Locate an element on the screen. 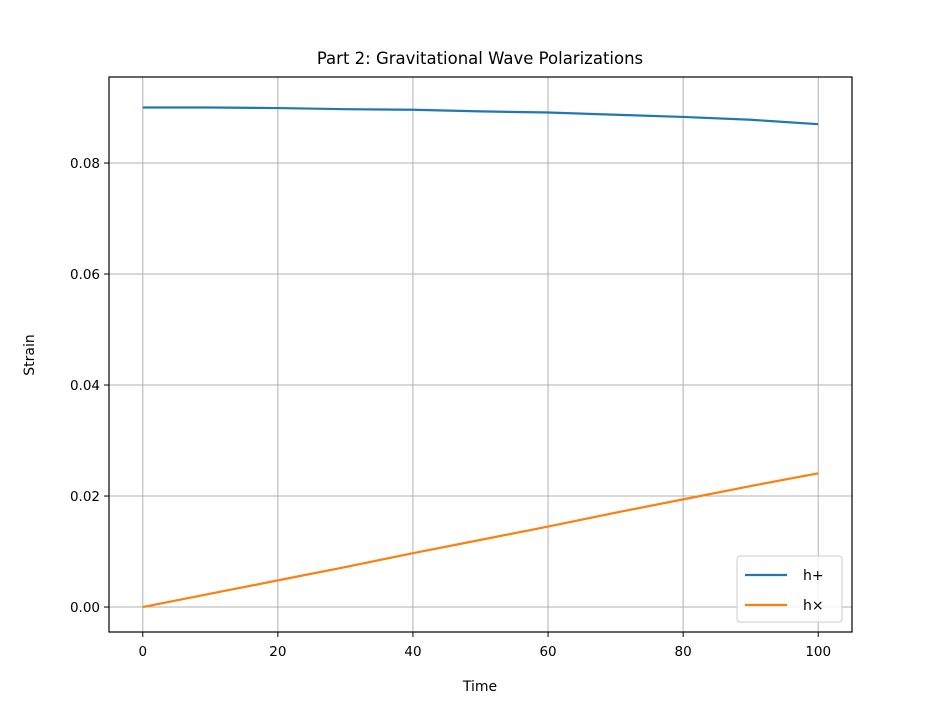 This screenshot has height=708, width=937. y-tick-label: 0.00 is located at coordinates (85, 608).